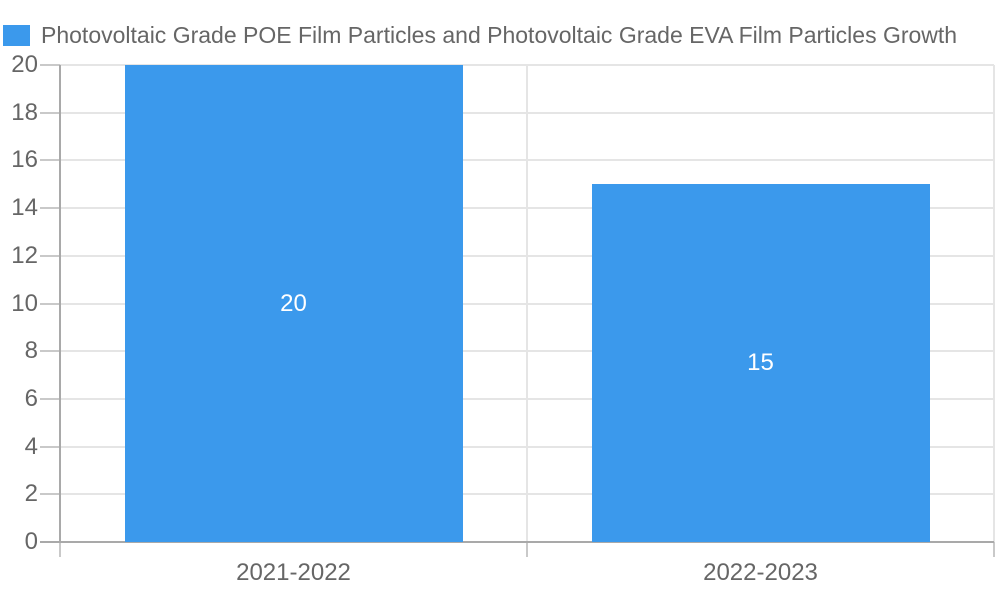 The width and height of the screenshot is (1000, 600). Describe the element at coordinates (16, 35) in the screenshot. I see `legend-swatch-icon` at that location.